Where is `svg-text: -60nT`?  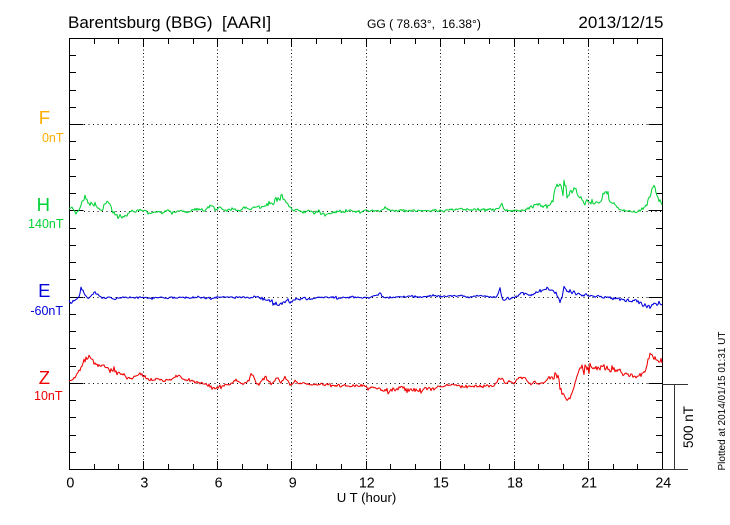
svg-text: -60nT is located at coordinates (46, 311).